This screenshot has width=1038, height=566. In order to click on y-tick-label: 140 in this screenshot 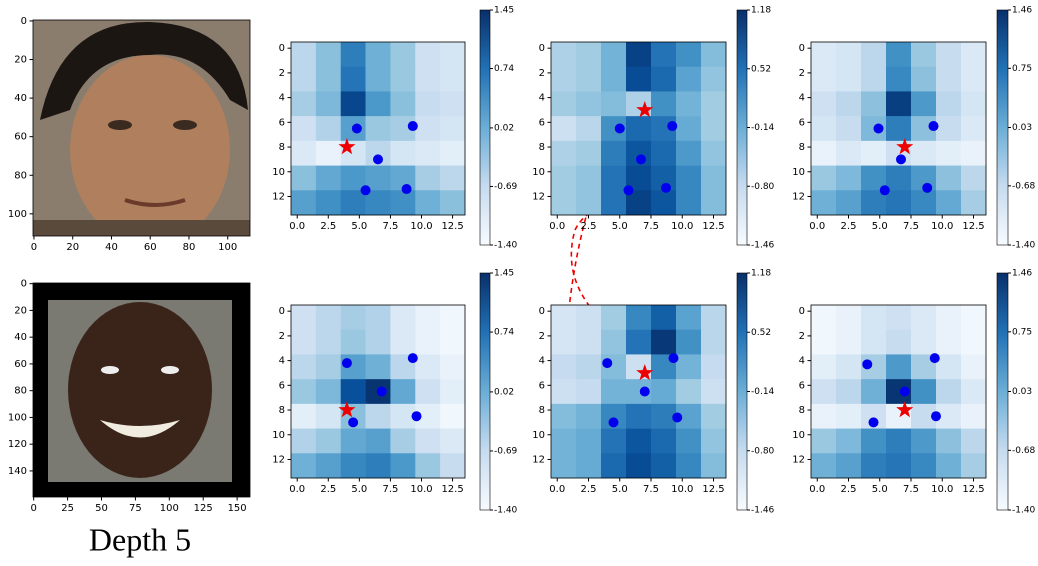, I will do `click(17, 471)`.